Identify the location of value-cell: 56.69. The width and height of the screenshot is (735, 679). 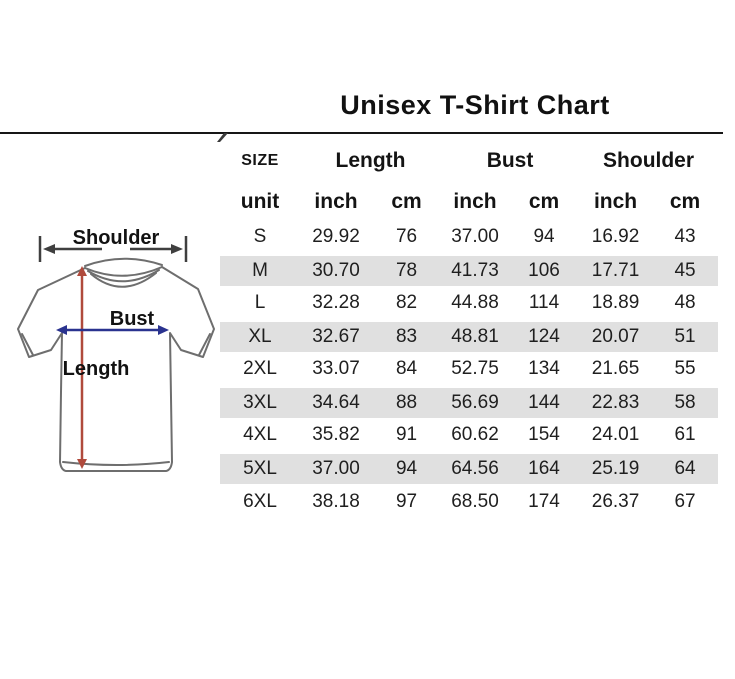
(475, 402).